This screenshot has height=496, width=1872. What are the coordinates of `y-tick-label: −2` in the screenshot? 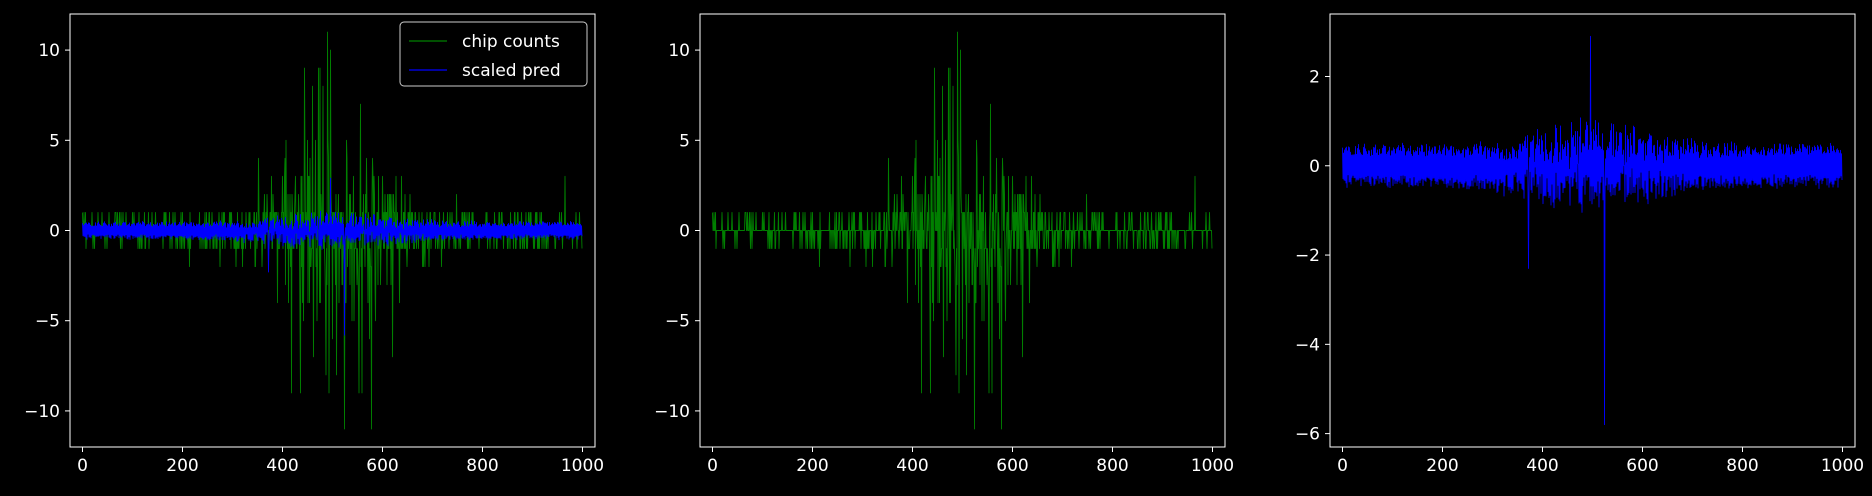 It's located at (1307, 256).